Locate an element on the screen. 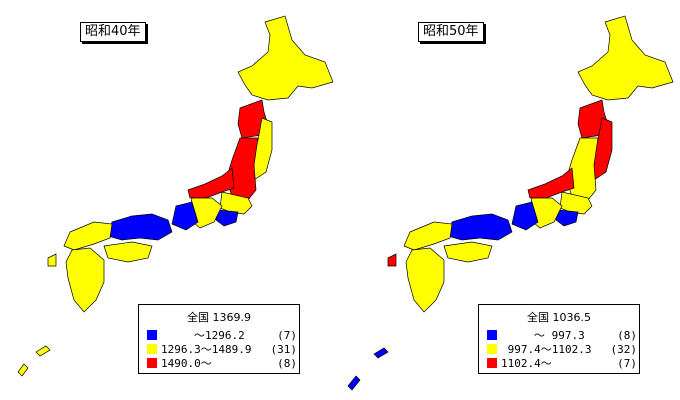 The image size is (680, 400). national-average: 全国 1369.9 is located at coordinates (219, 317).